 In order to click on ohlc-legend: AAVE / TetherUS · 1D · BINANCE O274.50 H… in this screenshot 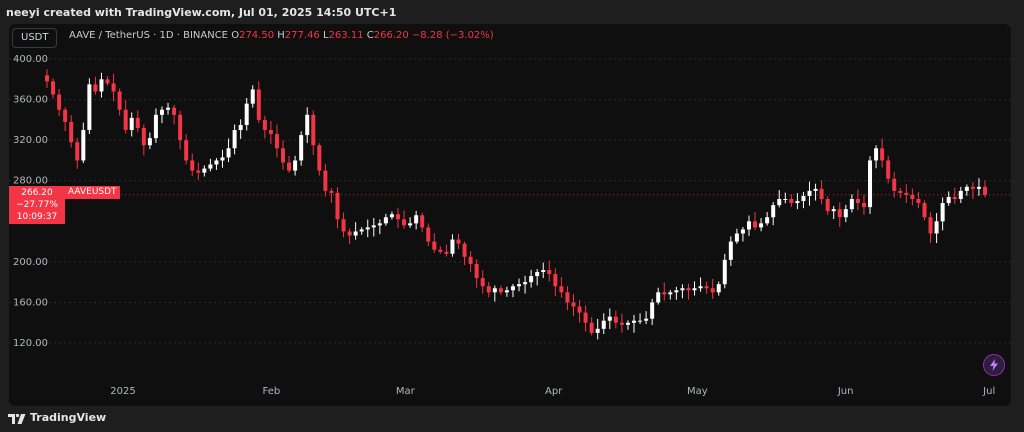, I will do `click(281, 35)`.